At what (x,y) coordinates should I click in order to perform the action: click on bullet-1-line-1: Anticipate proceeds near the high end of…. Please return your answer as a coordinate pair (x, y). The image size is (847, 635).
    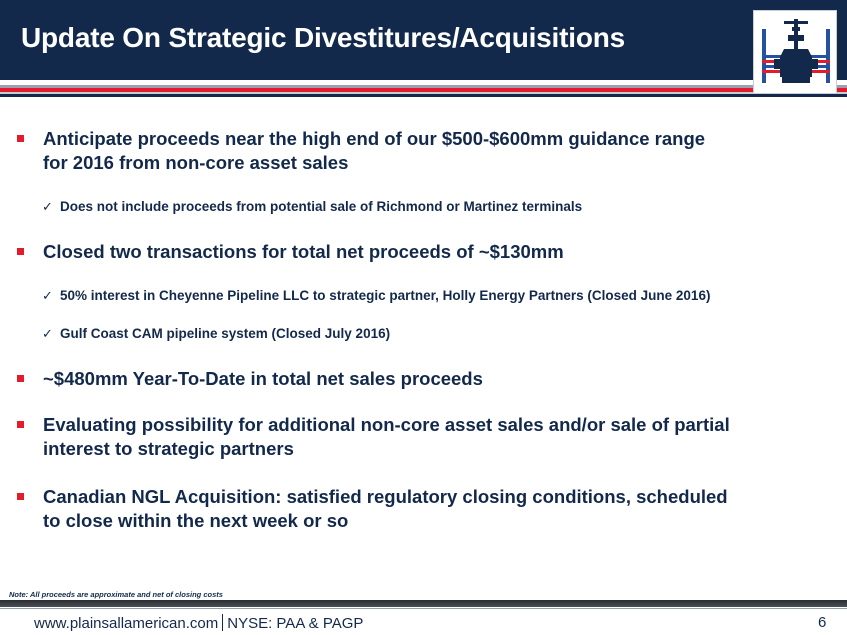
    Looking at the image, I should click on (374, 138).